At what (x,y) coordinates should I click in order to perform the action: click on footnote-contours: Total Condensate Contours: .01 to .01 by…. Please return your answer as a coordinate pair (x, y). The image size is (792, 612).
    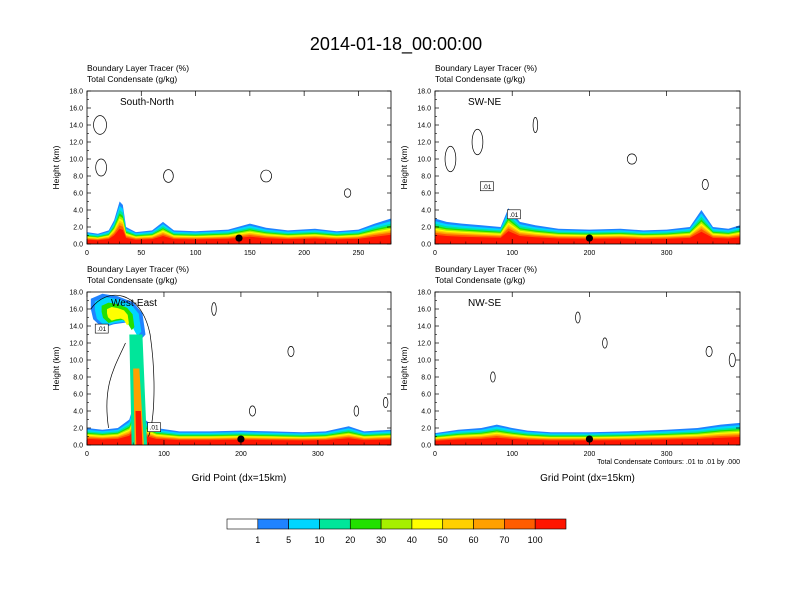
    Looking at the image, I should click on (668, 462).